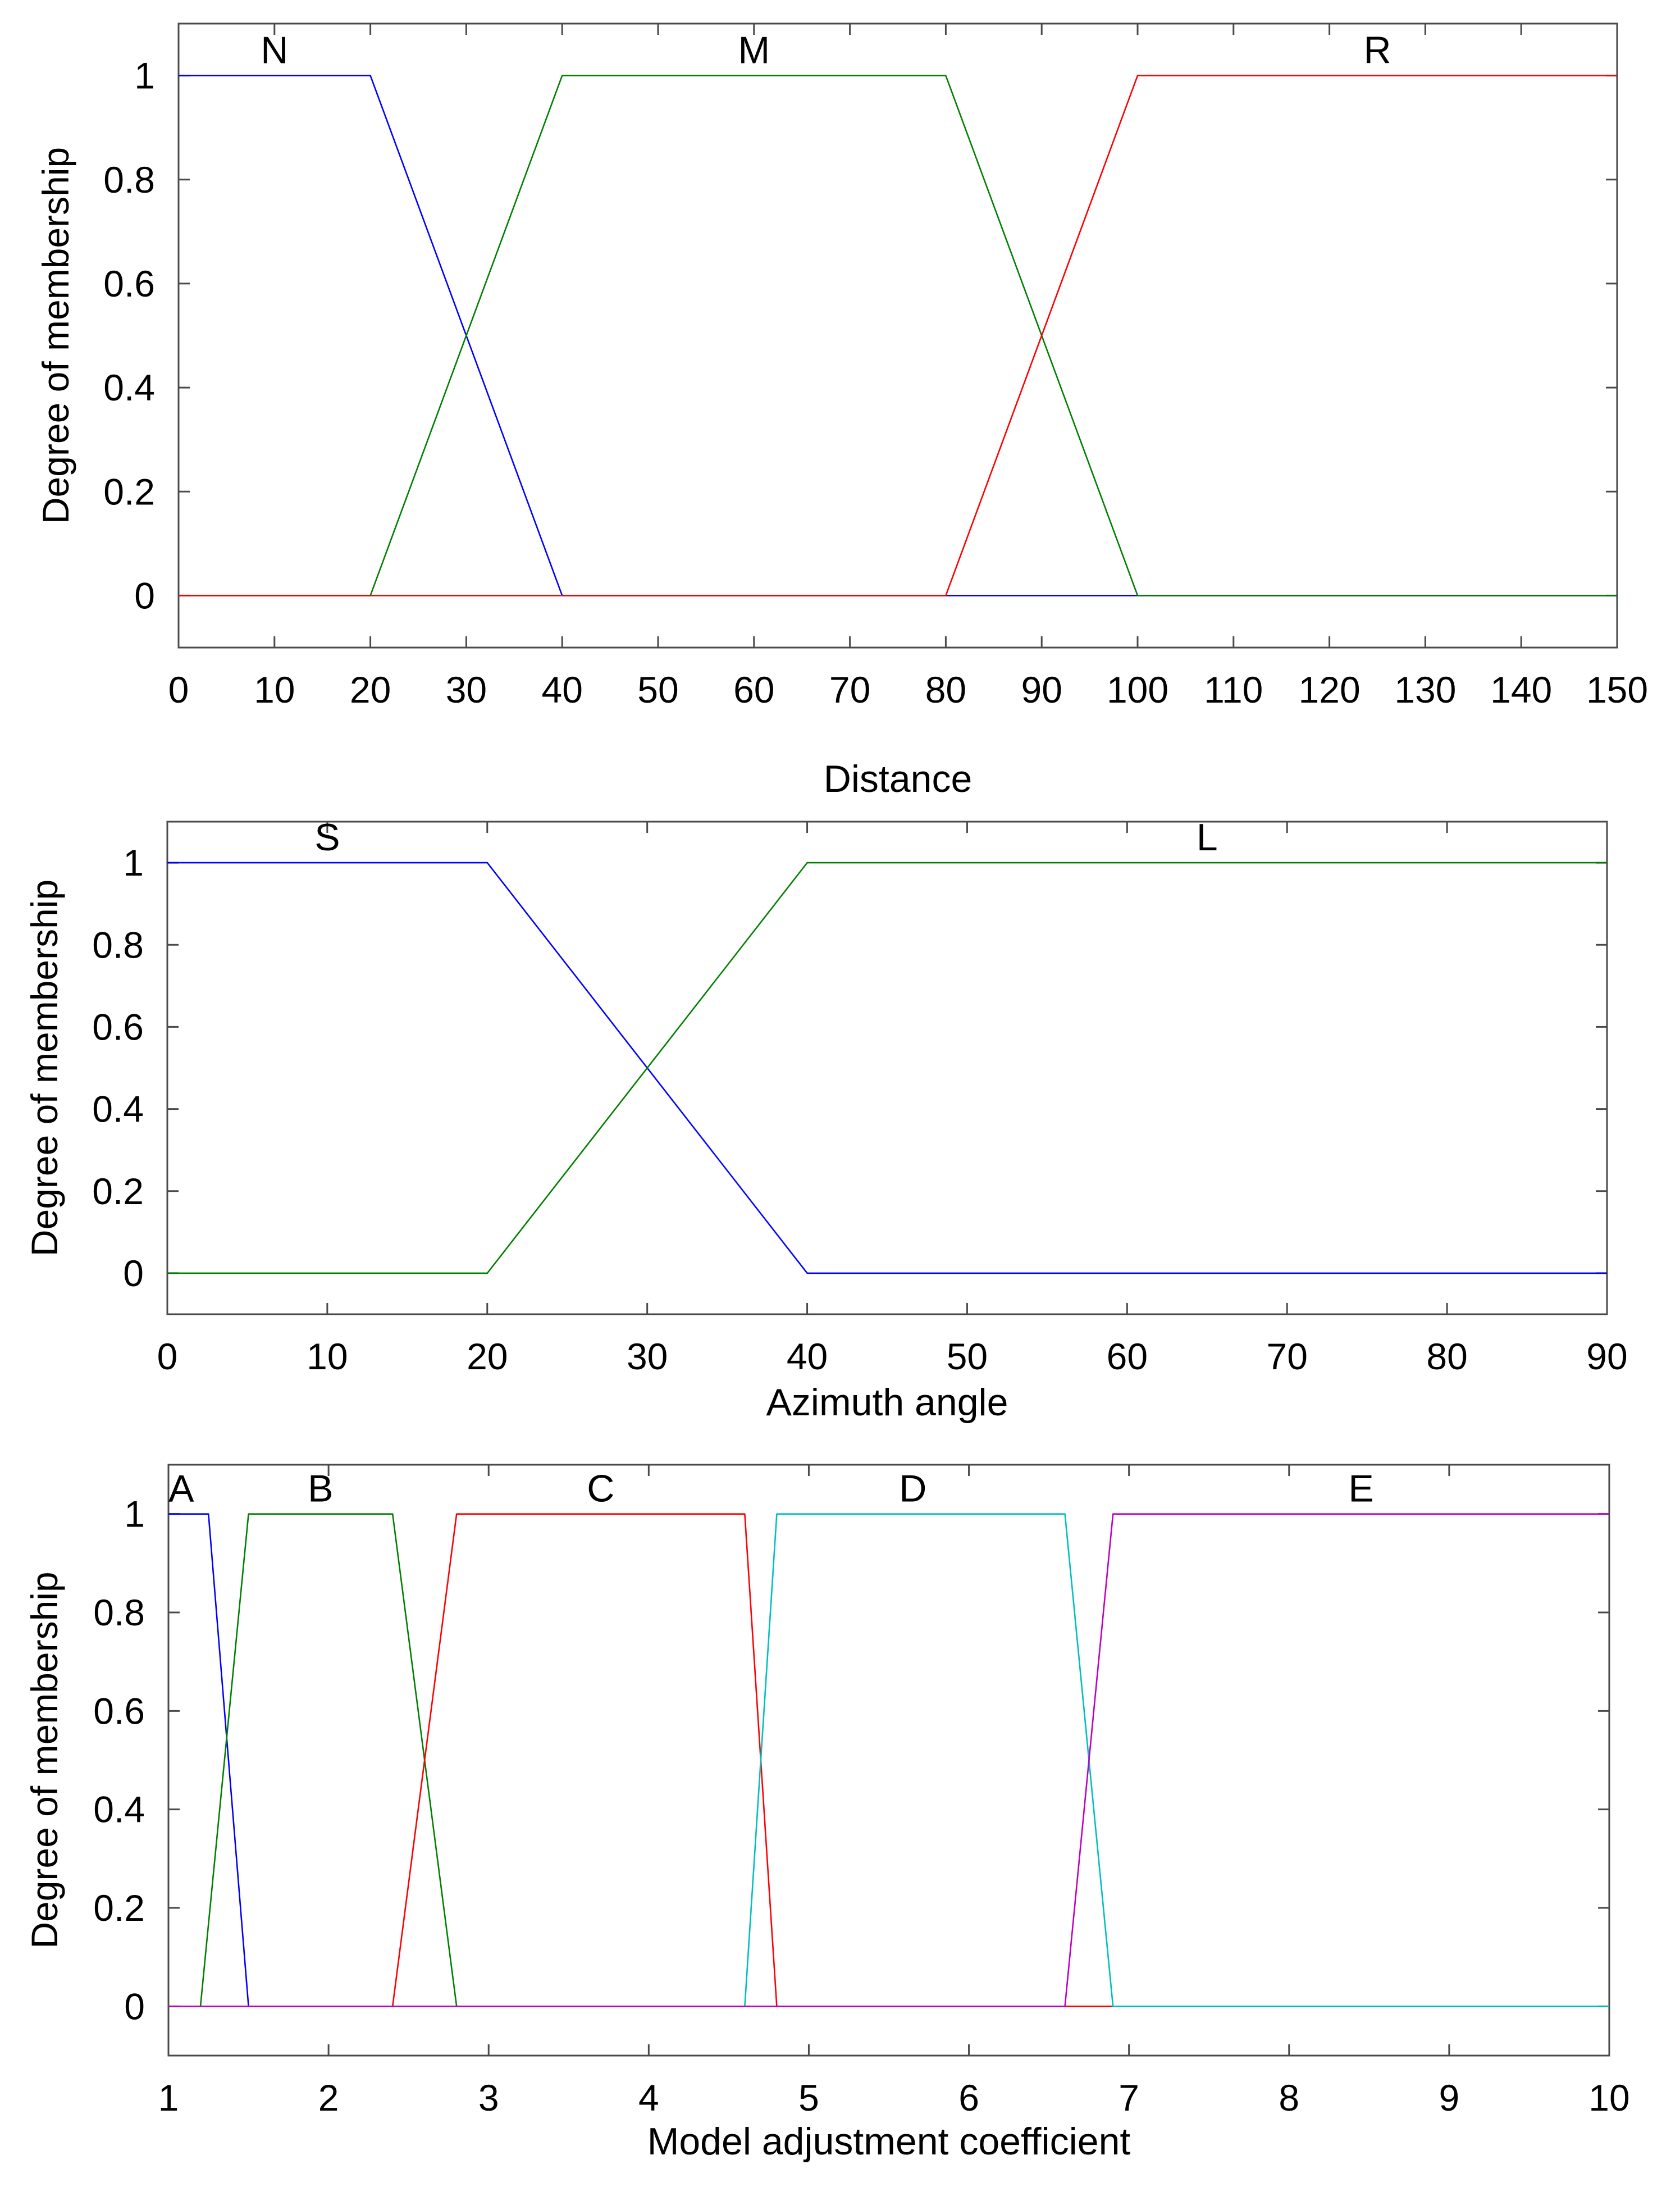 This screenshot has height=2187, width=1680. I want to click on series-label-B: B, so click(320, 1489).